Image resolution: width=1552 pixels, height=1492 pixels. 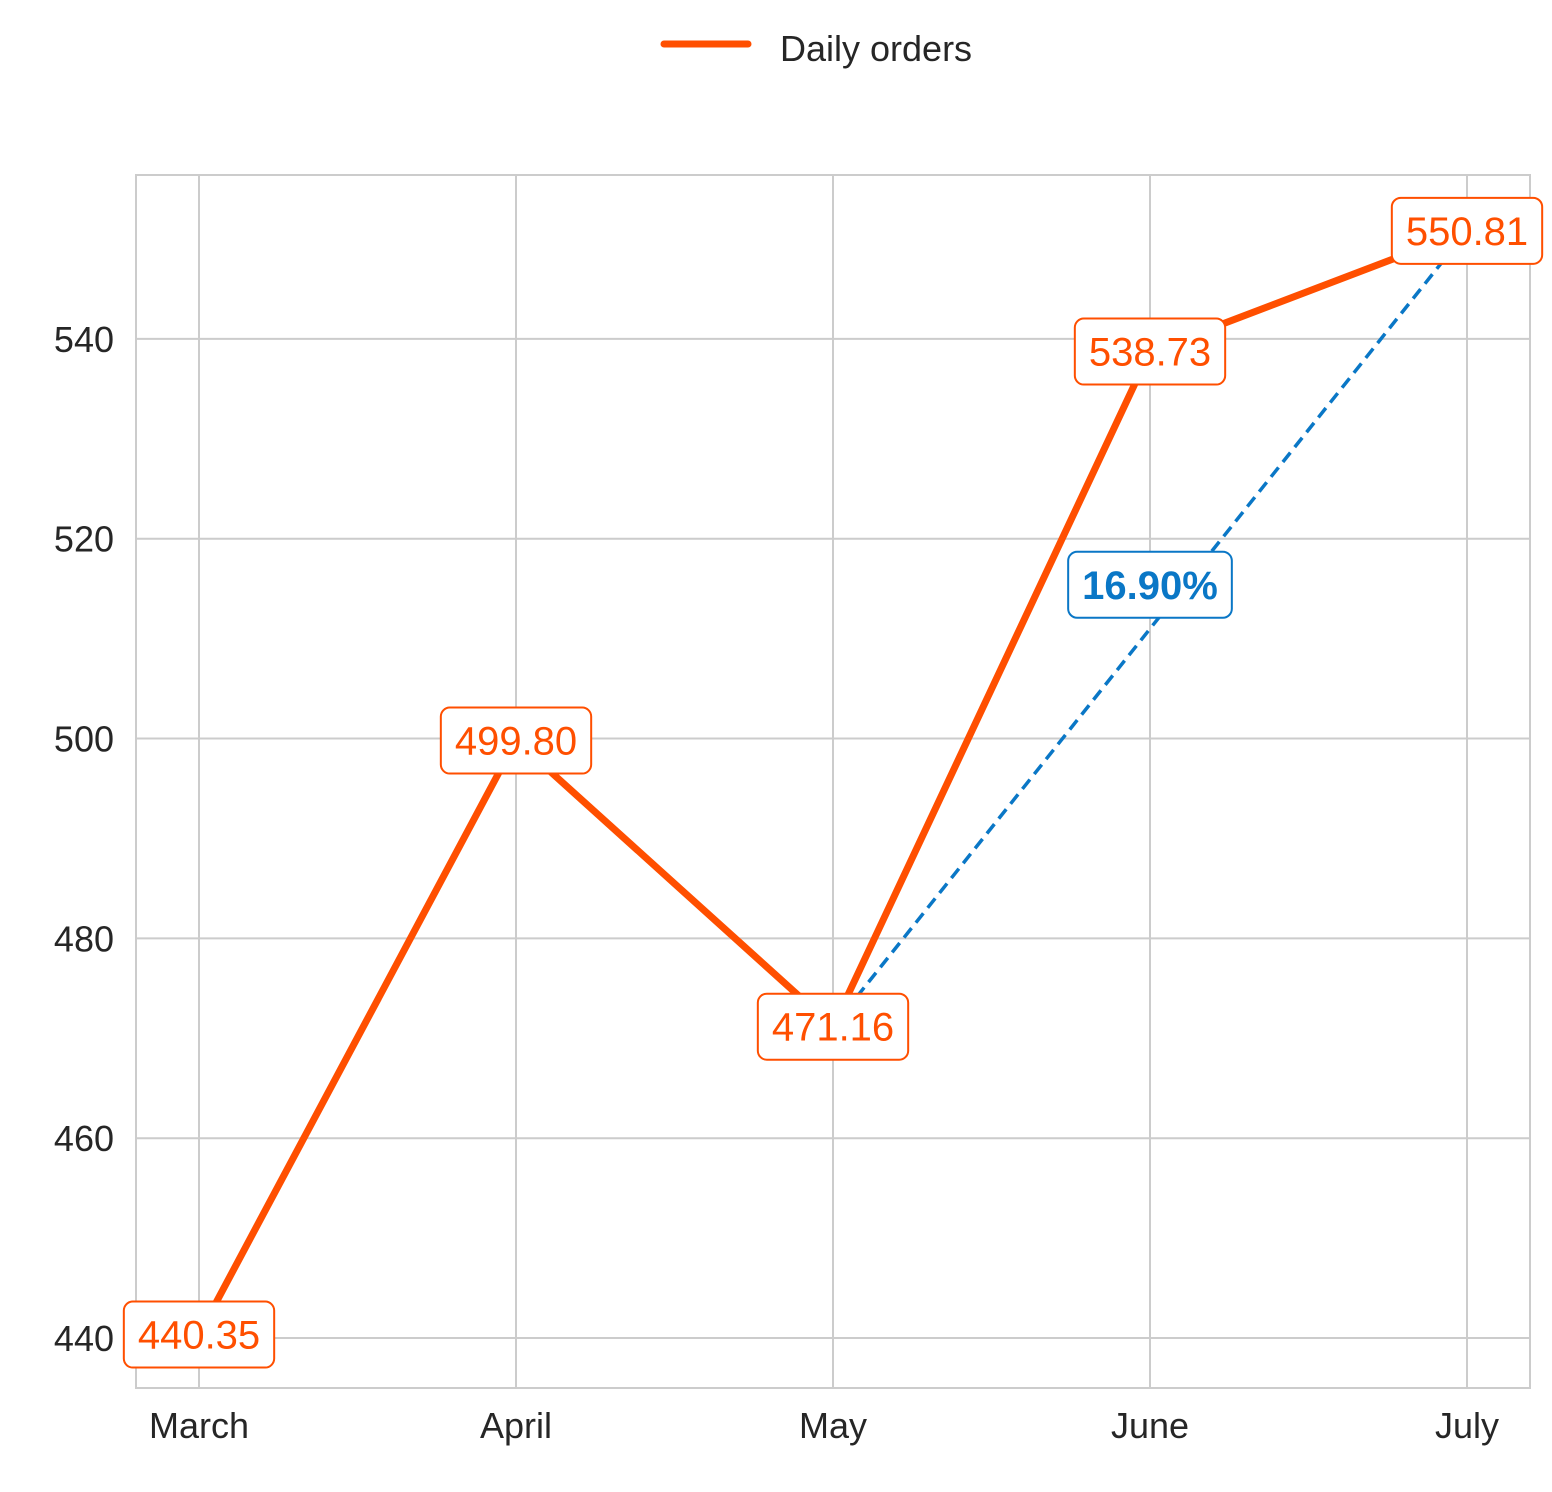 What do you see at coordinates (84, 539) in the screenshot?
I see `y-tick-label: 520` at bounding box center [84, 539].